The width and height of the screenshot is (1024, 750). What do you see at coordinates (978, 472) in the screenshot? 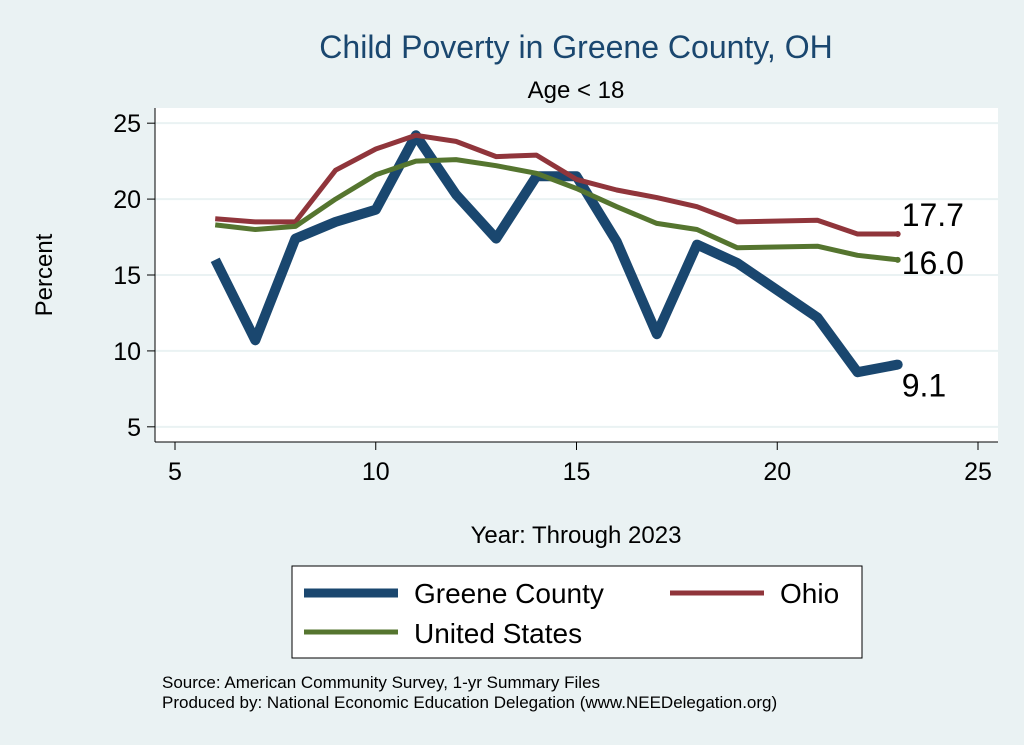
I see `x-tick-label-25: 25` at bounding box center [978, 472].